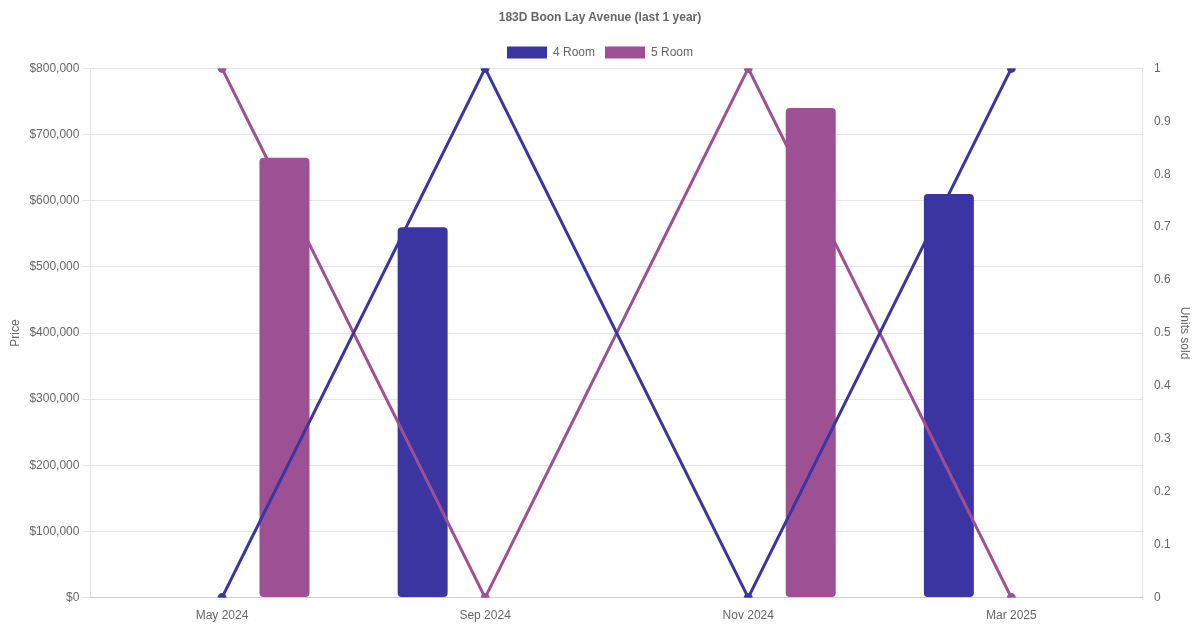  What do you see at coordinates (54, 200) in the screenshot?
I see `y-tick-label: $600,000` at bounding box center [54, 200].